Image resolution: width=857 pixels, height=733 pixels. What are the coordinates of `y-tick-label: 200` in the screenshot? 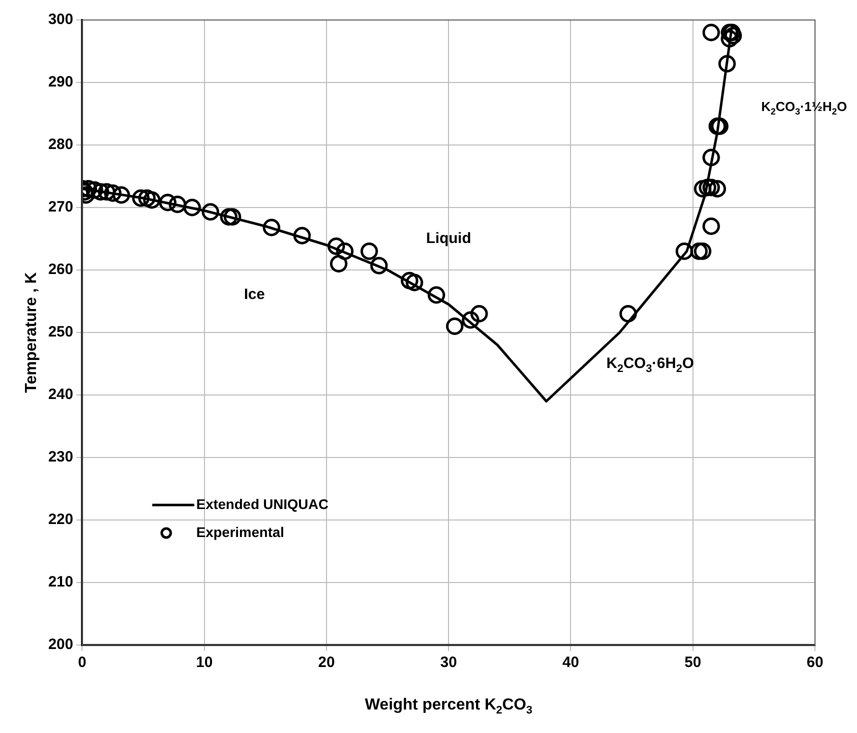 It's located at (61, 645).